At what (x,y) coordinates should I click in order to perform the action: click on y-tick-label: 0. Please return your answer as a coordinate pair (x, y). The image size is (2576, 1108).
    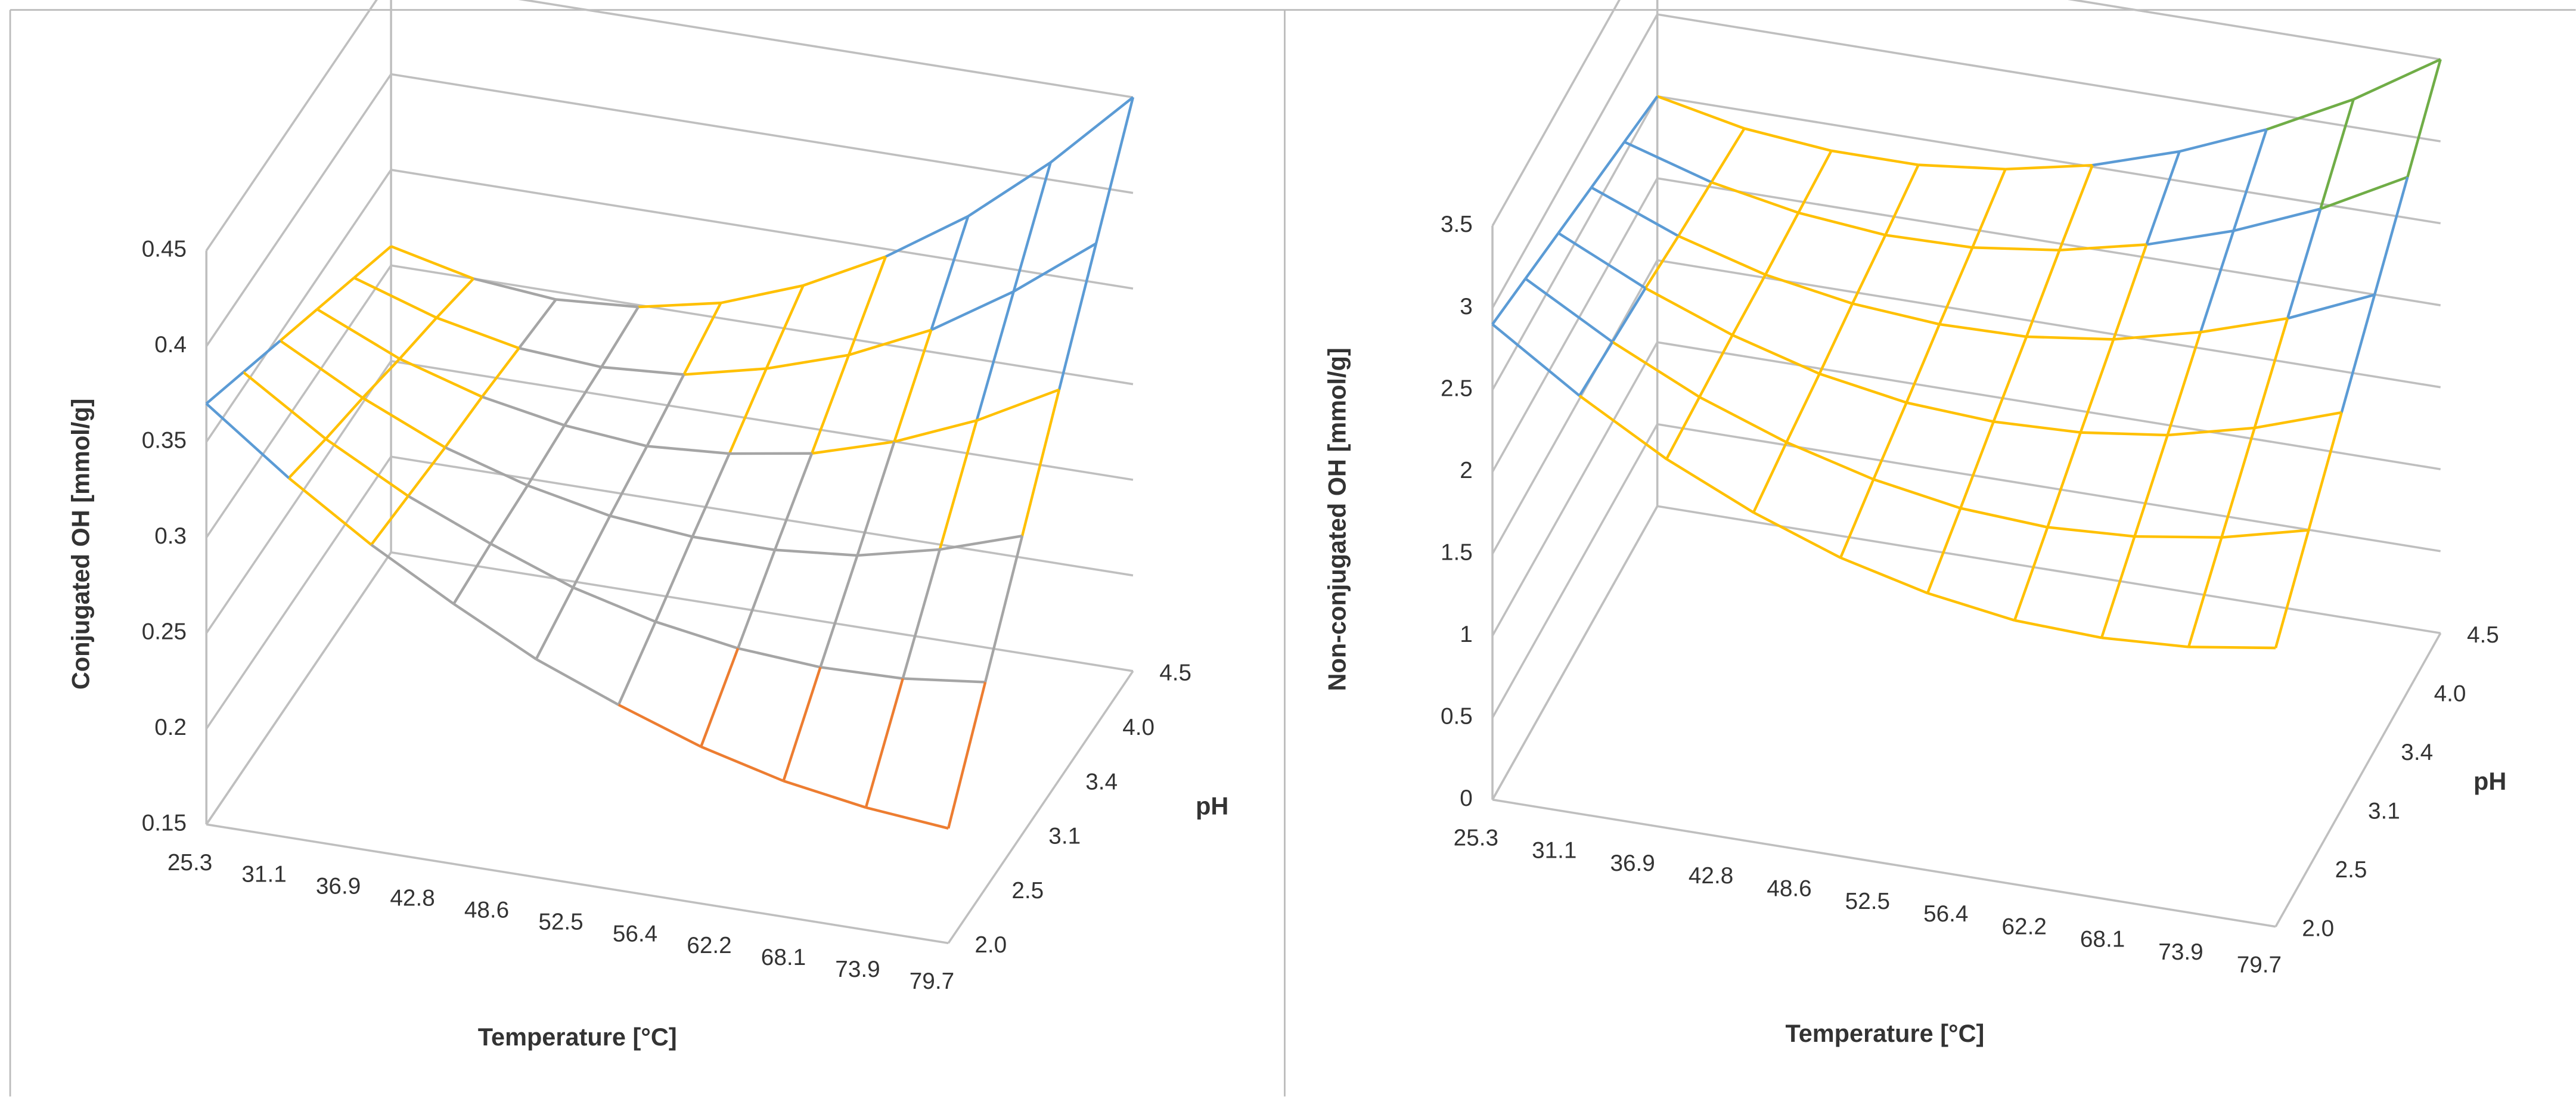
    Looking at the image, I should click on (1467, 798).